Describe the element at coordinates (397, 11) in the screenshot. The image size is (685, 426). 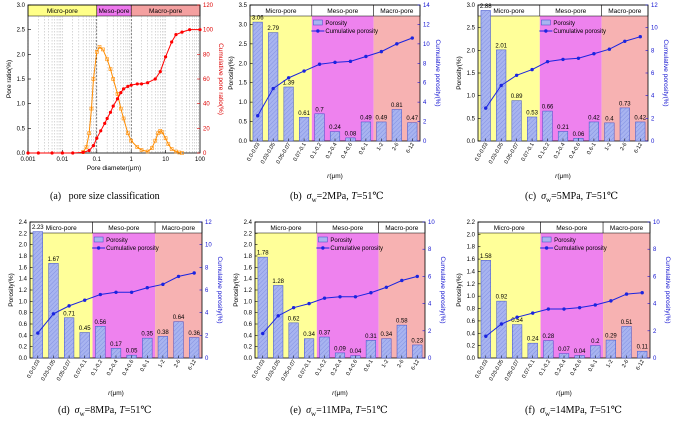
I see `region-label-2: Macro-pore` at that location.